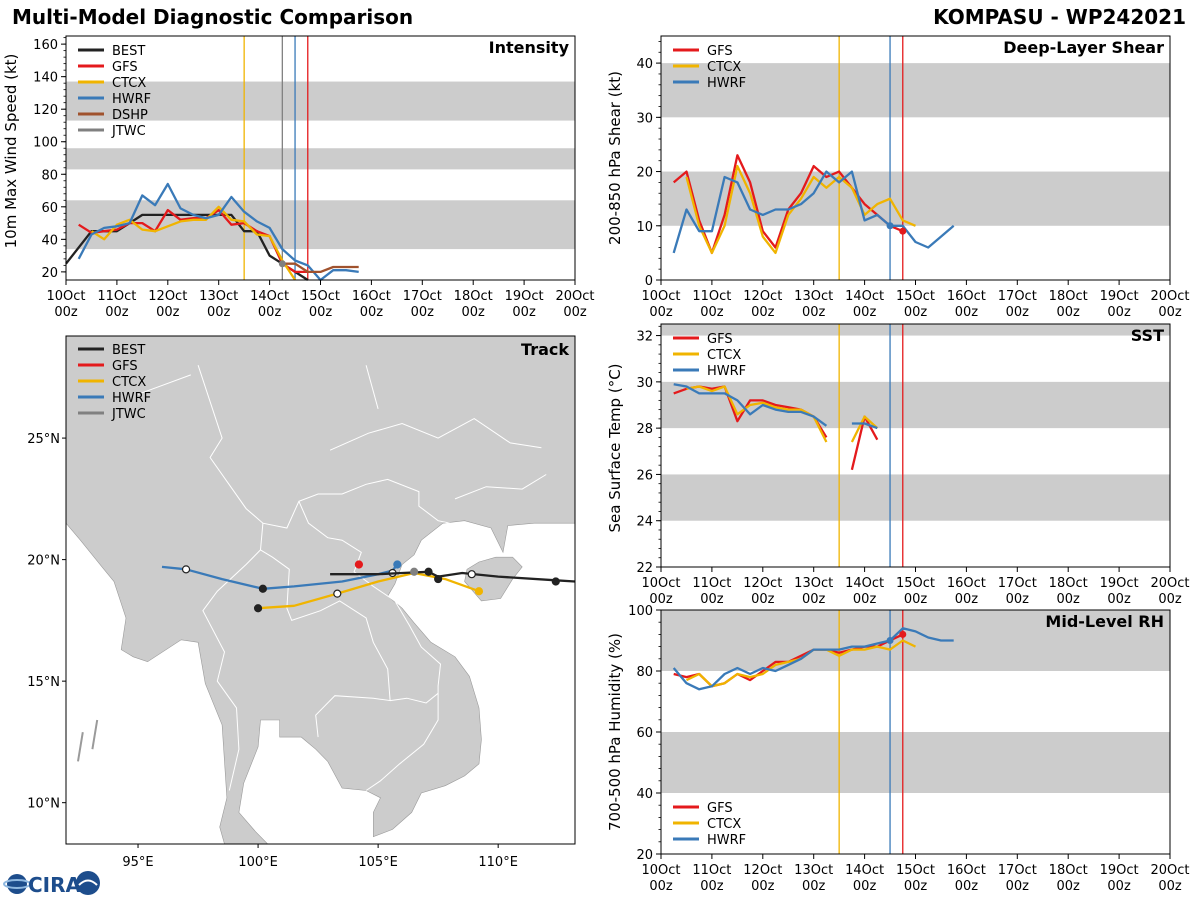 This screenshot has width=1200, height=900. I want to click on intensity-y-tick-label: 20, so click(49, 273).